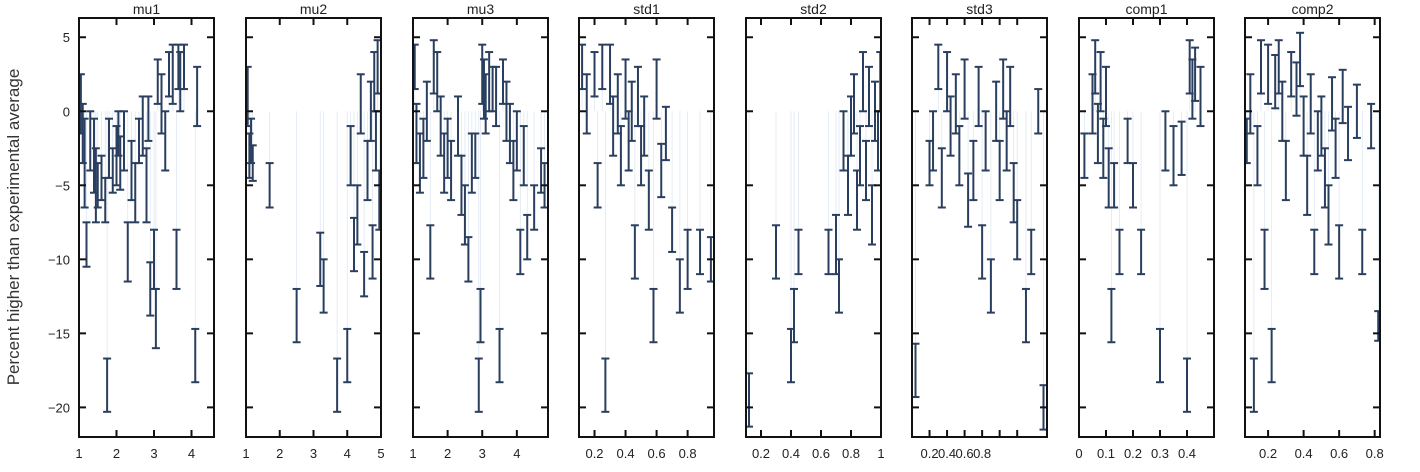 The height and width of the screenshot is (472, 1420). I want to click on errorbars-mu2, so click(313, 226).